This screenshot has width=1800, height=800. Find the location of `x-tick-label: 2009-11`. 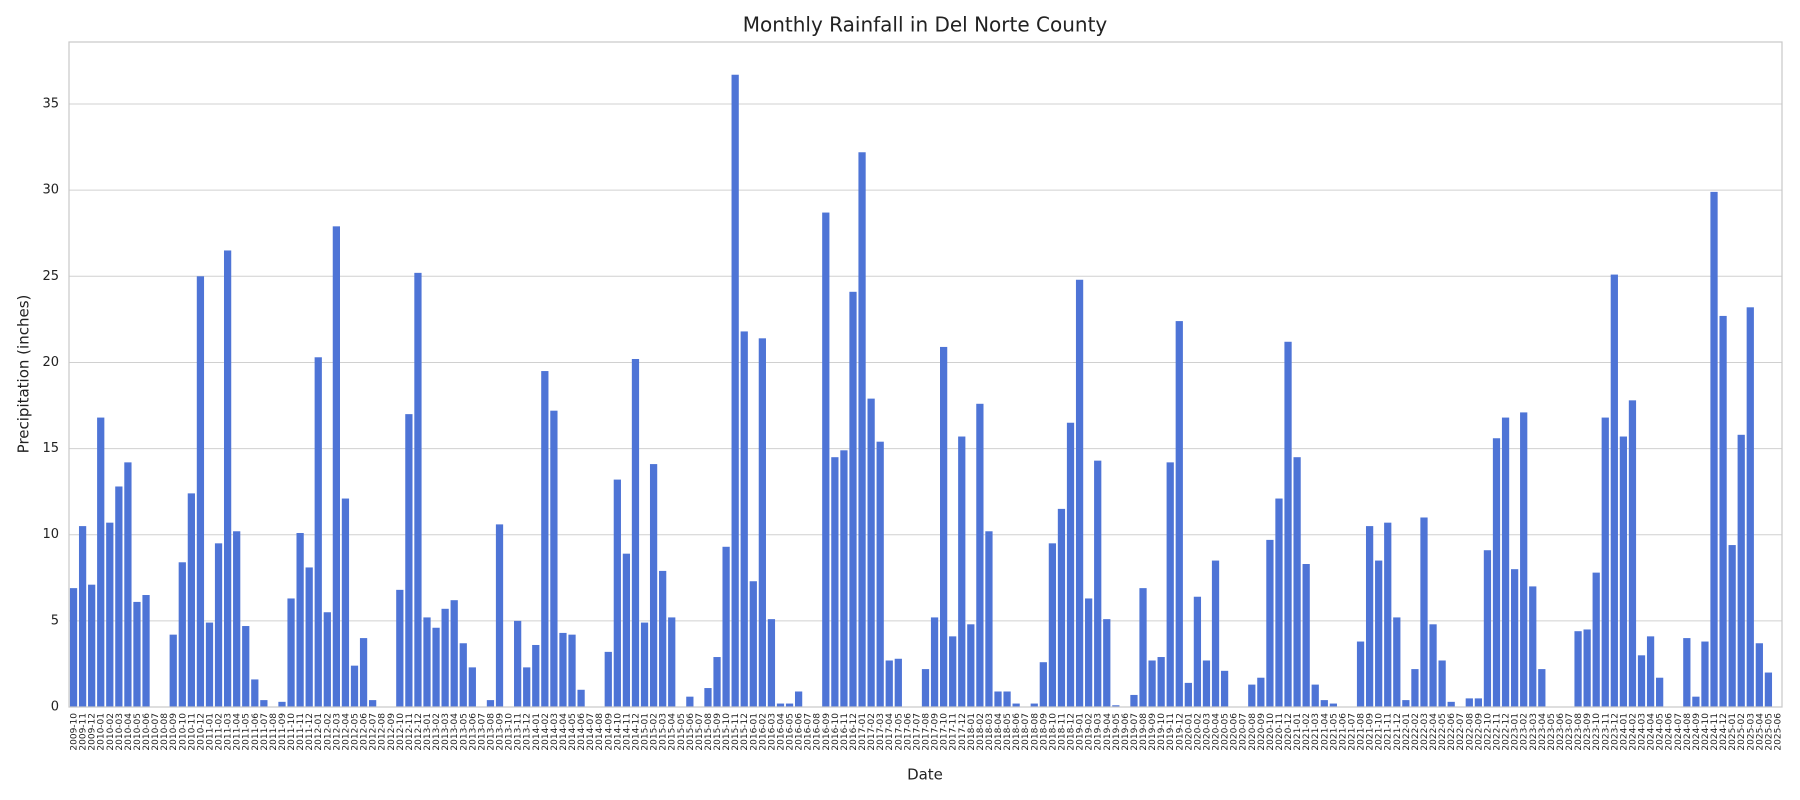

x-tick-label: 2009-11 is located at coordinates (84, 732).